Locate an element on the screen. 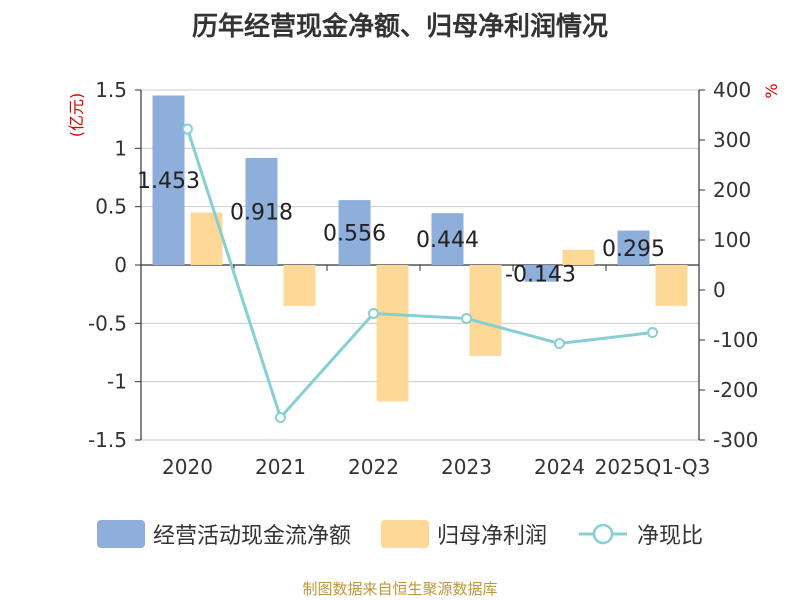 The width and height of the screenshot is (800, 600). x-tick-label: 2023 is located at coordinates (466, 467).